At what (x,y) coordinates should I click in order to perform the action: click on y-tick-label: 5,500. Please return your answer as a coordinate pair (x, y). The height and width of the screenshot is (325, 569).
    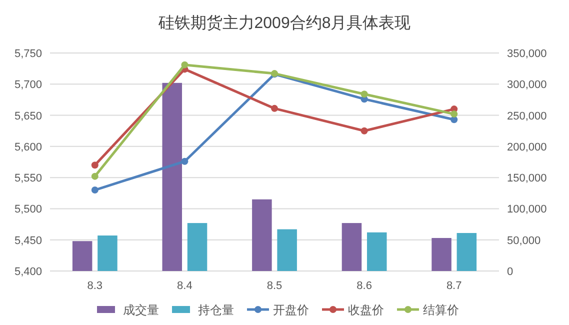
    Looking at the image, I should click on (28, 210).